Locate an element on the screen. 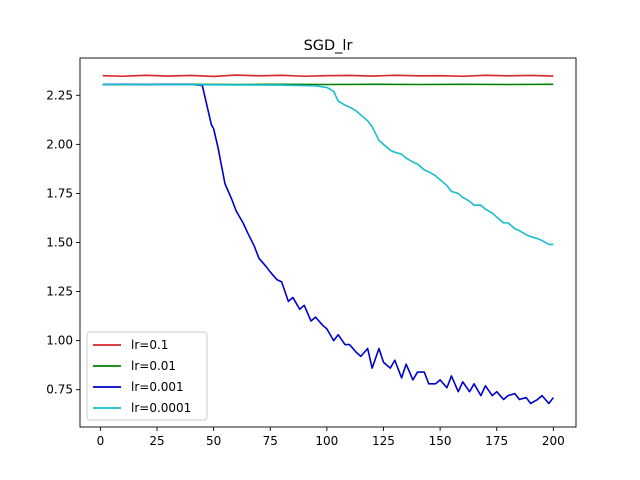 The width and height of the screenshot is (640, 480). y-tick-label: 1.50 is located at coordinates (59, 243).